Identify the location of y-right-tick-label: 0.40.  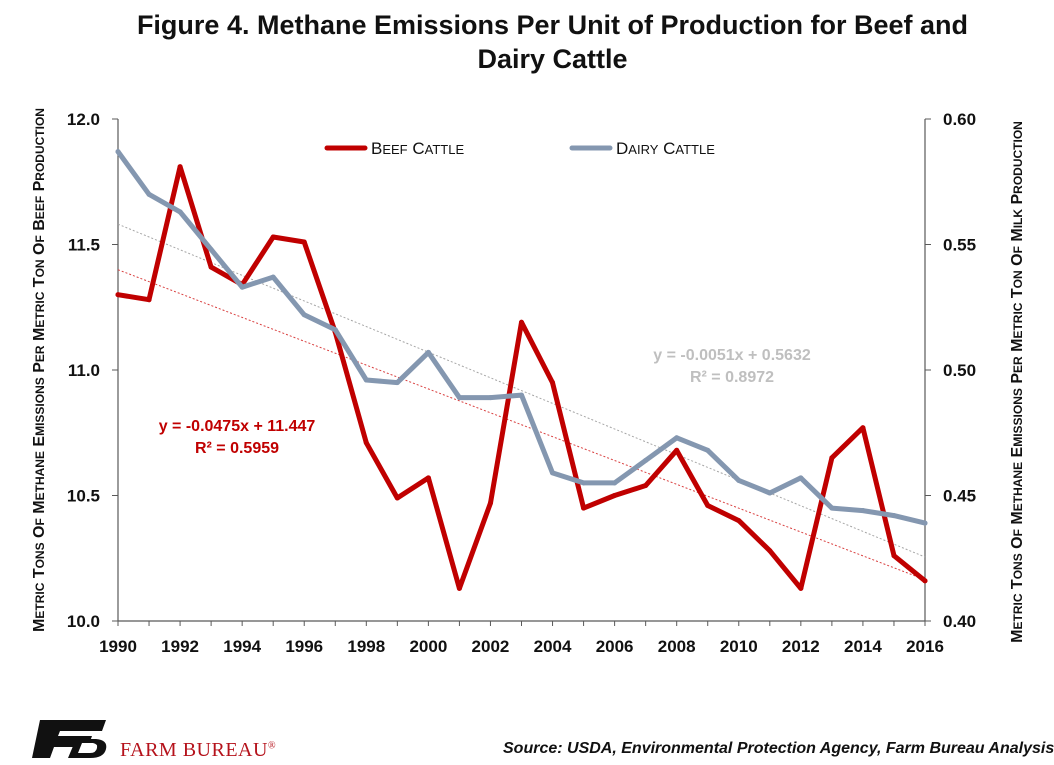
(959, 621).